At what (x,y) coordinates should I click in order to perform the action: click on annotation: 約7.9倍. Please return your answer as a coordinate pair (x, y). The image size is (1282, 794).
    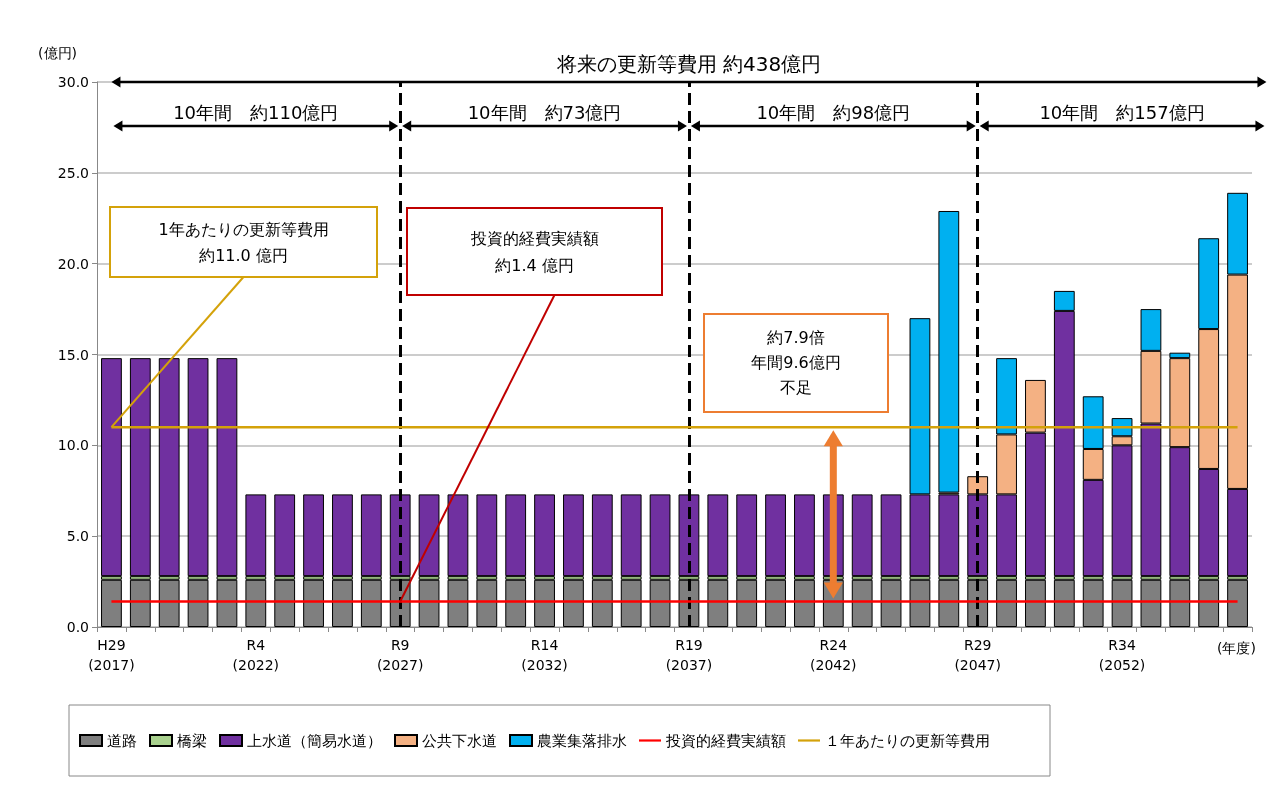
    Looking at the image, I should click on (796, 337).